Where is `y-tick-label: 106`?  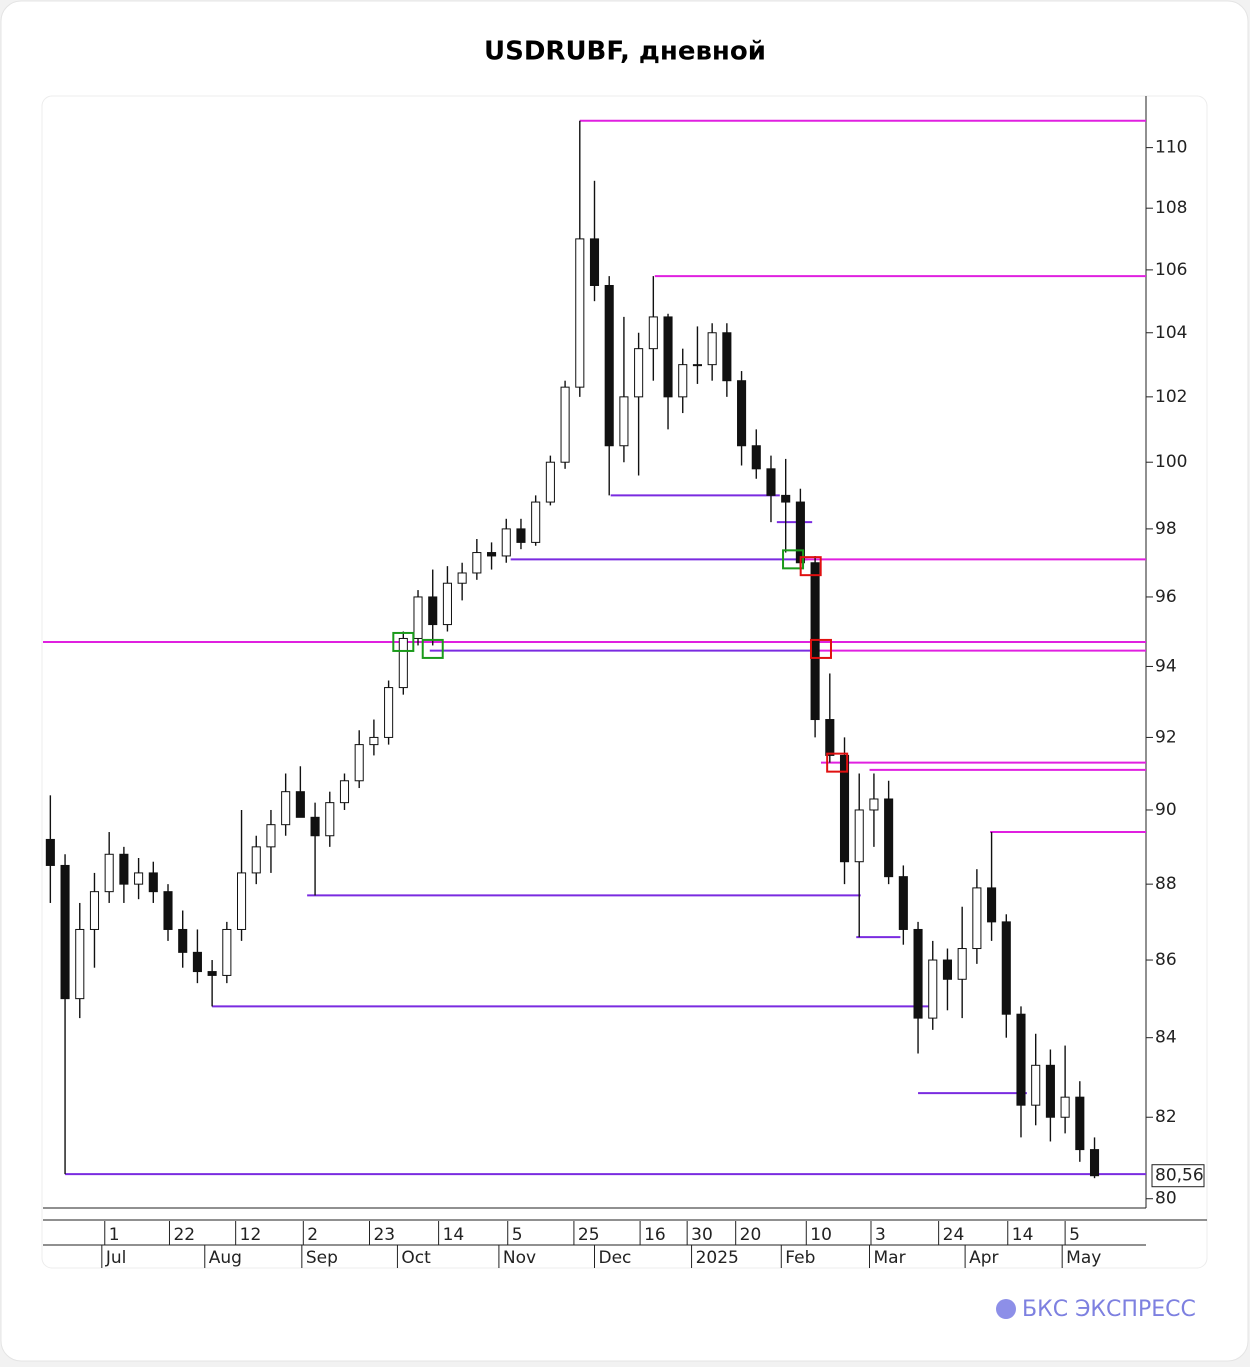 y-tick-label: 106 is located at coordinates (1171, 270).